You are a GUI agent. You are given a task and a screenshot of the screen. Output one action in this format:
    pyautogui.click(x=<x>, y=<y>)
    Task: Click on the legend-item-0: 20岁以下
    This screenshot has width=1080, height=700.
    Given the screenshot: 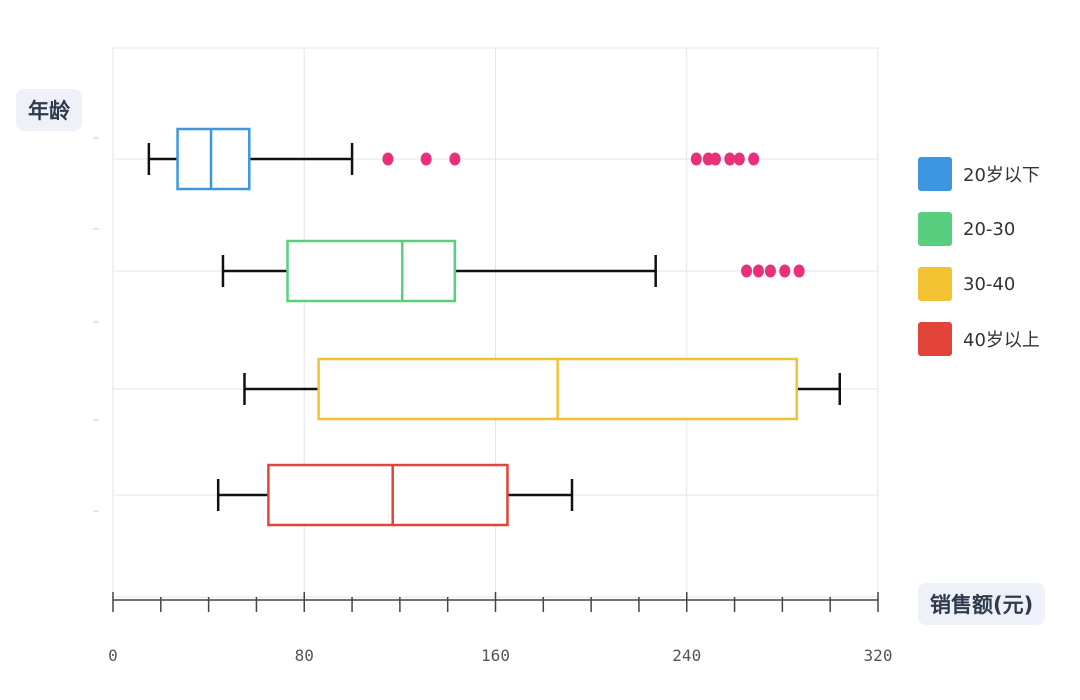 What is the action you would take?
    pyautogui.click(x=979, y=174)
    